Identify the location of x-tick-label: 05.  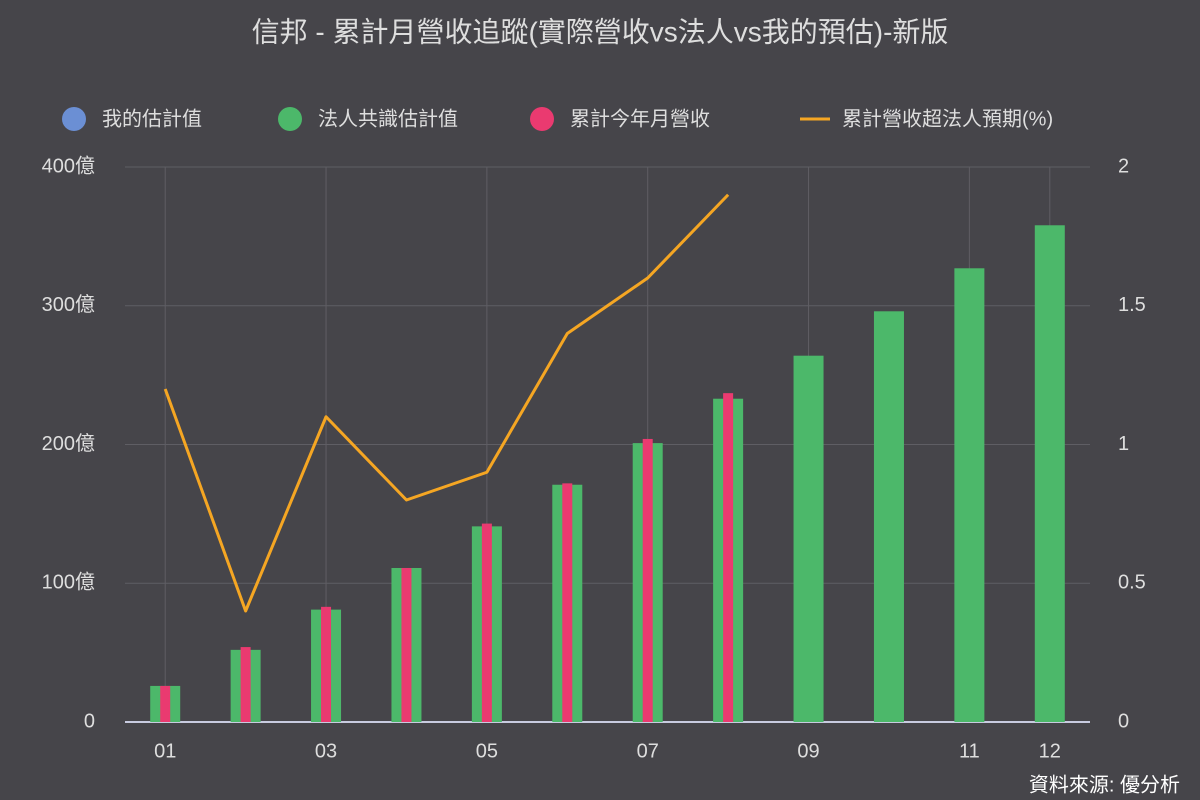
(487, 751).